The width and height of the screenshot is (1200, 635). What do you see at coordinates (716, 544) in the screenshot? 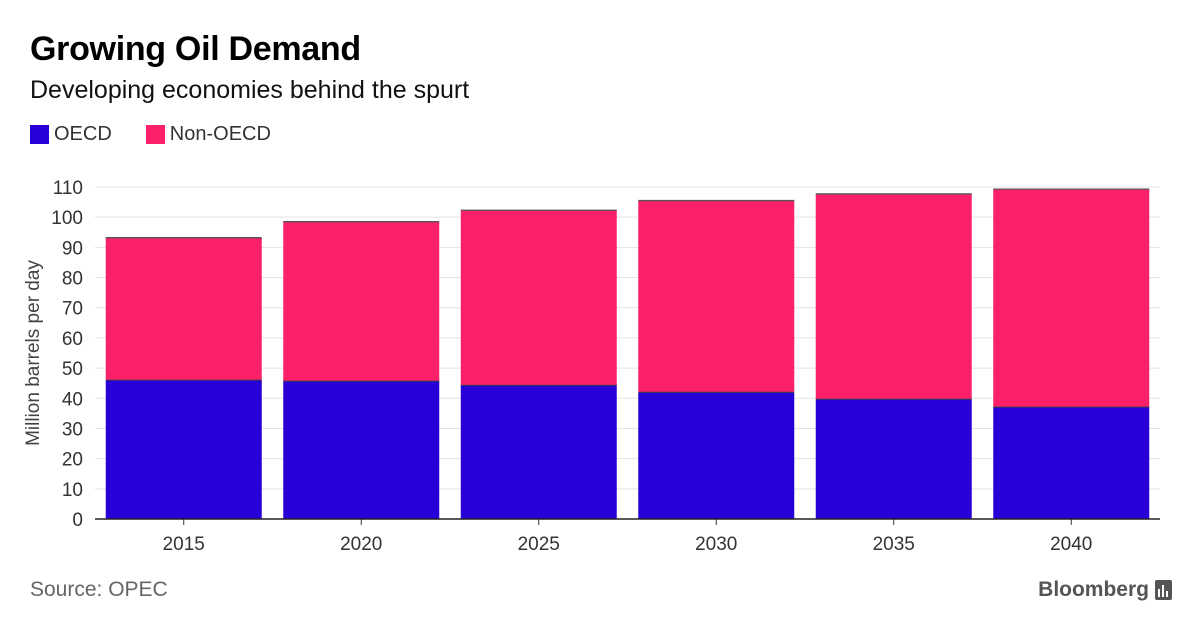
I see `x-tick-label: 2030` at bounding box center [716, 544].